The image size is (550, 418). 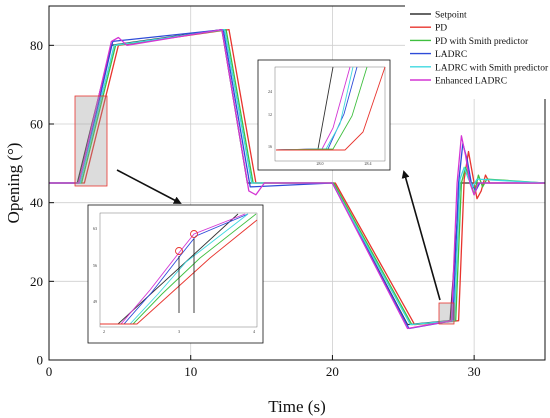 I want to click on y-tick-label: 60, so click(x=36, y=124).